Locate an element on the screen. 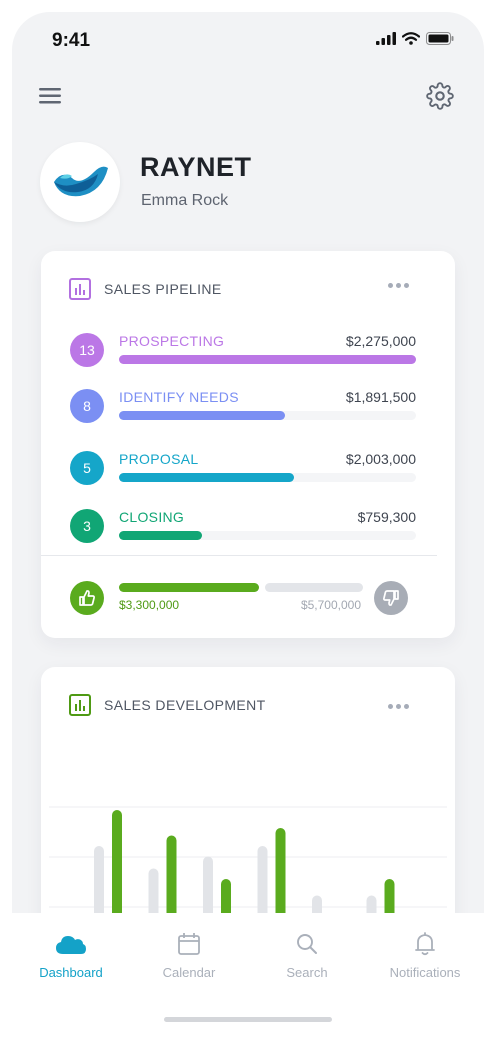  thumbs-up-icon is located at coordinates (87, 598).